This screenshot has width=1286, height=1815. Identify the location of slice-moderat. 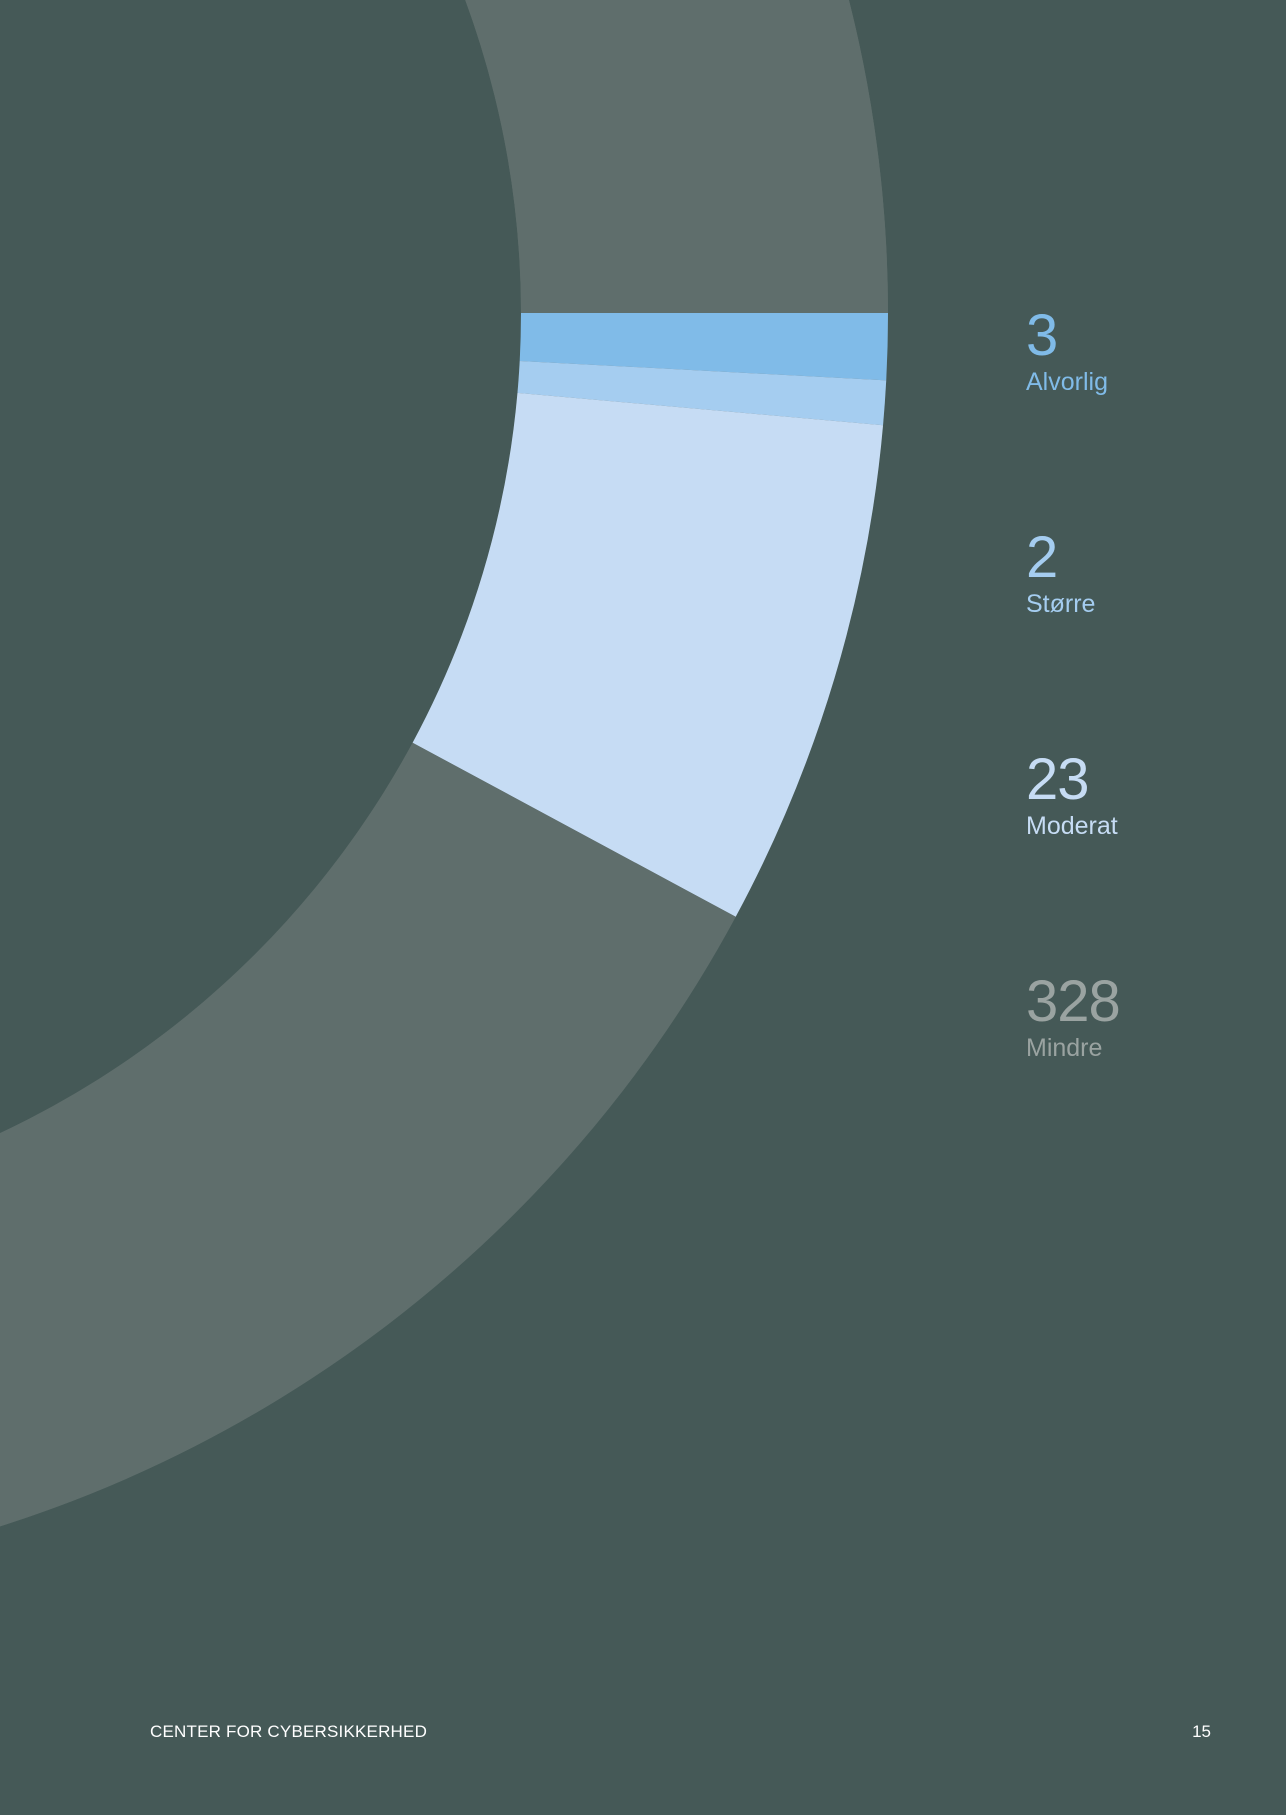
(648, 654).